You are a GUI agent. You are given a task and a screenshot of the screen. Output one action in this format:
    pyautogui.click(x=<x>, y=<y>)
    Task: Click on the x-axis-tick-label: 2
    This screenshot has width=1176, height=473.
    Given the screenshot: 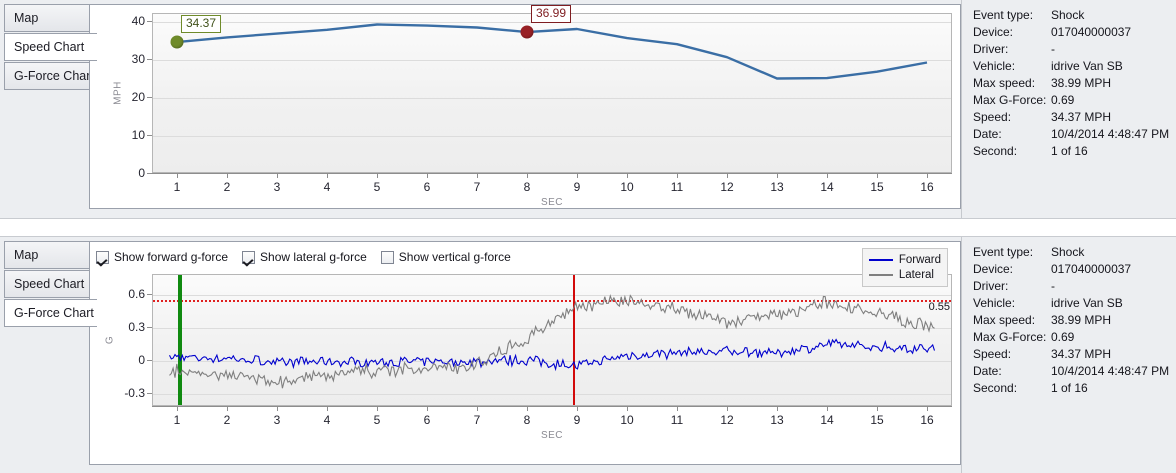 What is the action you would take?
    pyautogui.click(x=227, y=420)
    